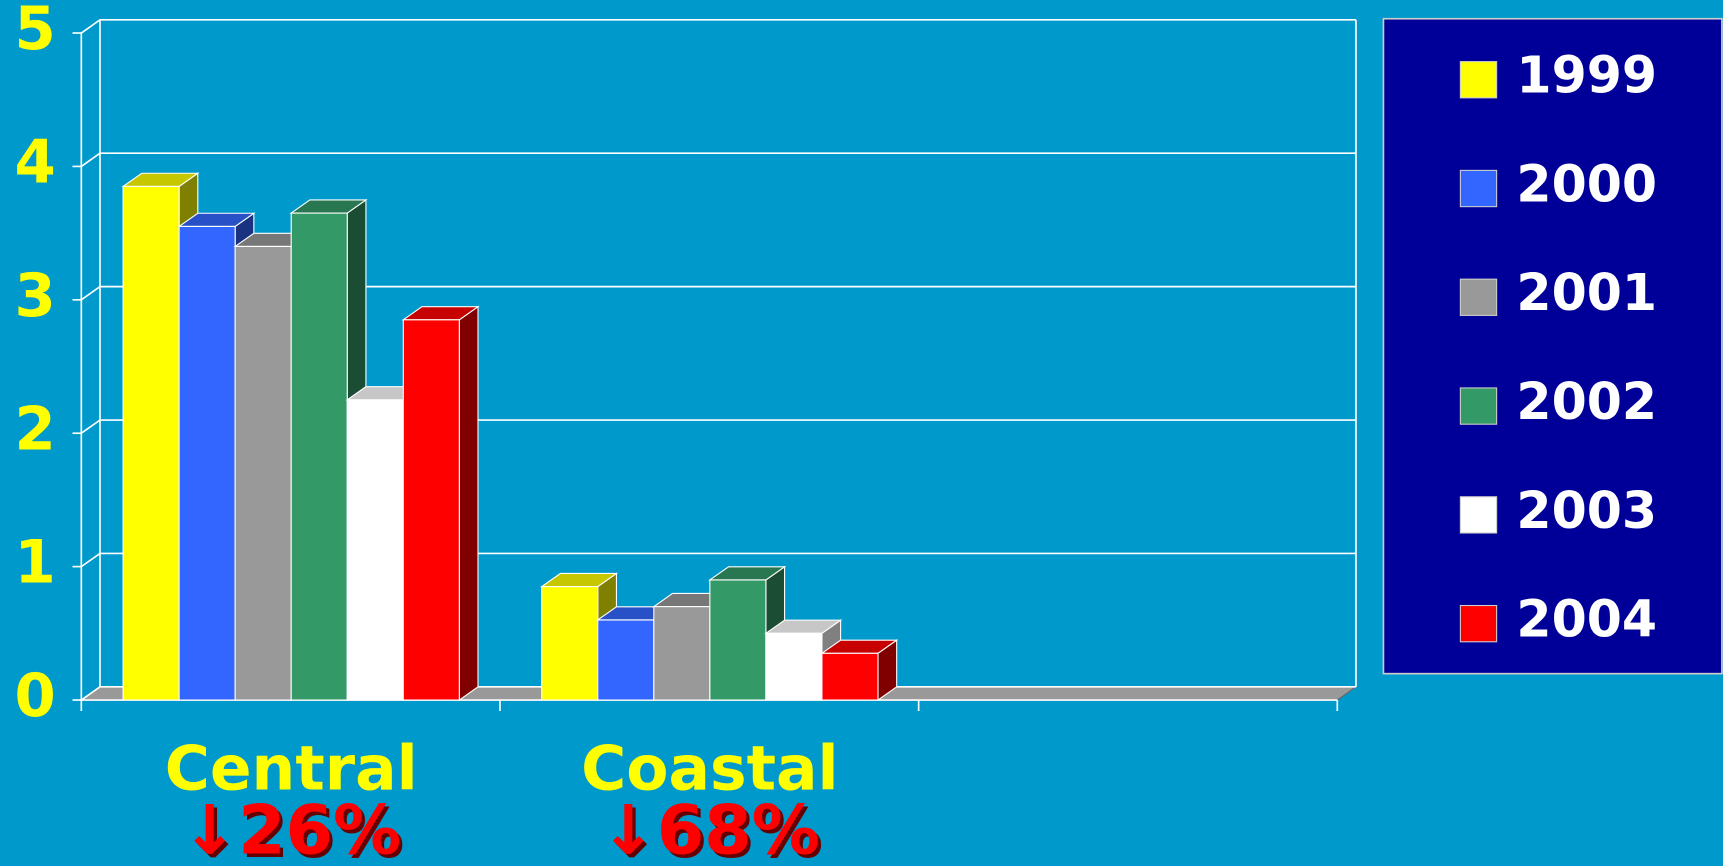 This screenshot has height=866, width=1723. I want to click on y-tick-label: 1, so click(35, 562).